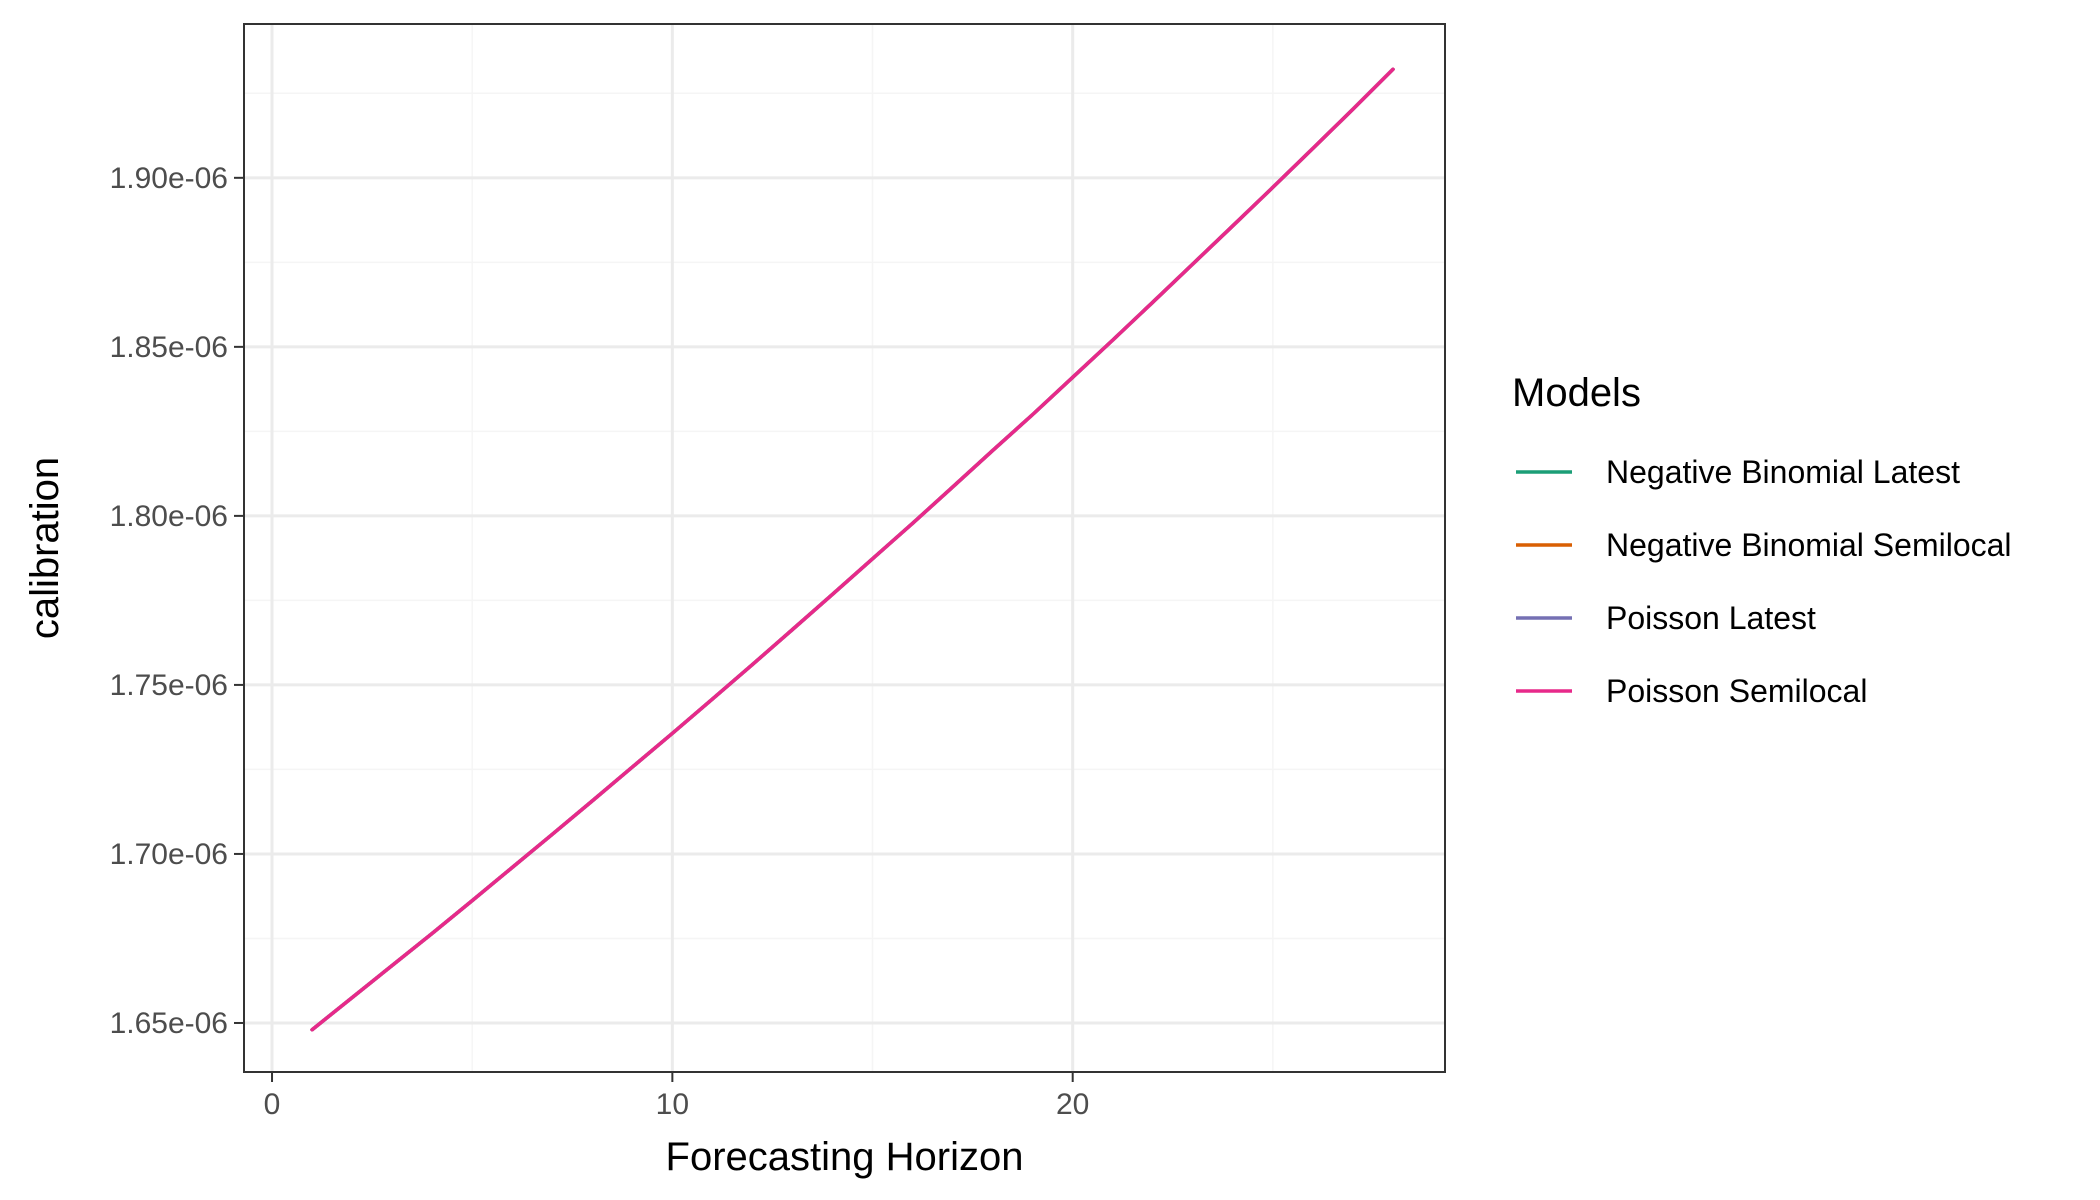 Image resolution: width=2100 pixels, height=1200 pixels. I want to click on y-tick-label: 1.85e-06, so click(169, 347).